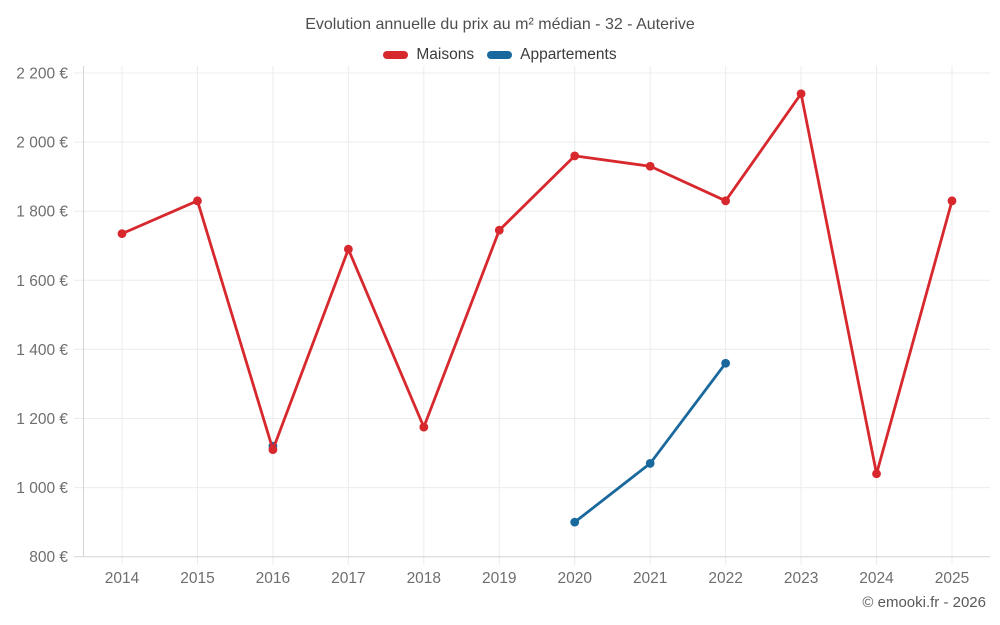 Image resolution: width=1000 pixels, height=625 pixels. I want to click on point-appartements-2021, so click(650, 463).